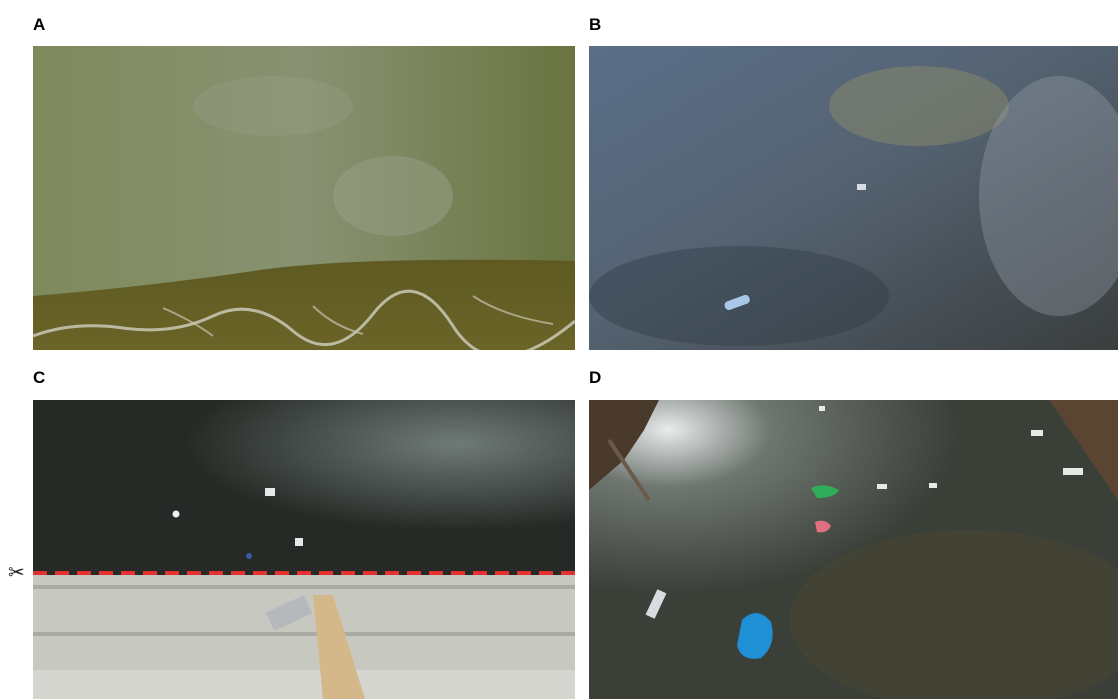 This screenshot has height=699, width=1118. I want to click on scissors-icon: ✂, so click(16, 572).